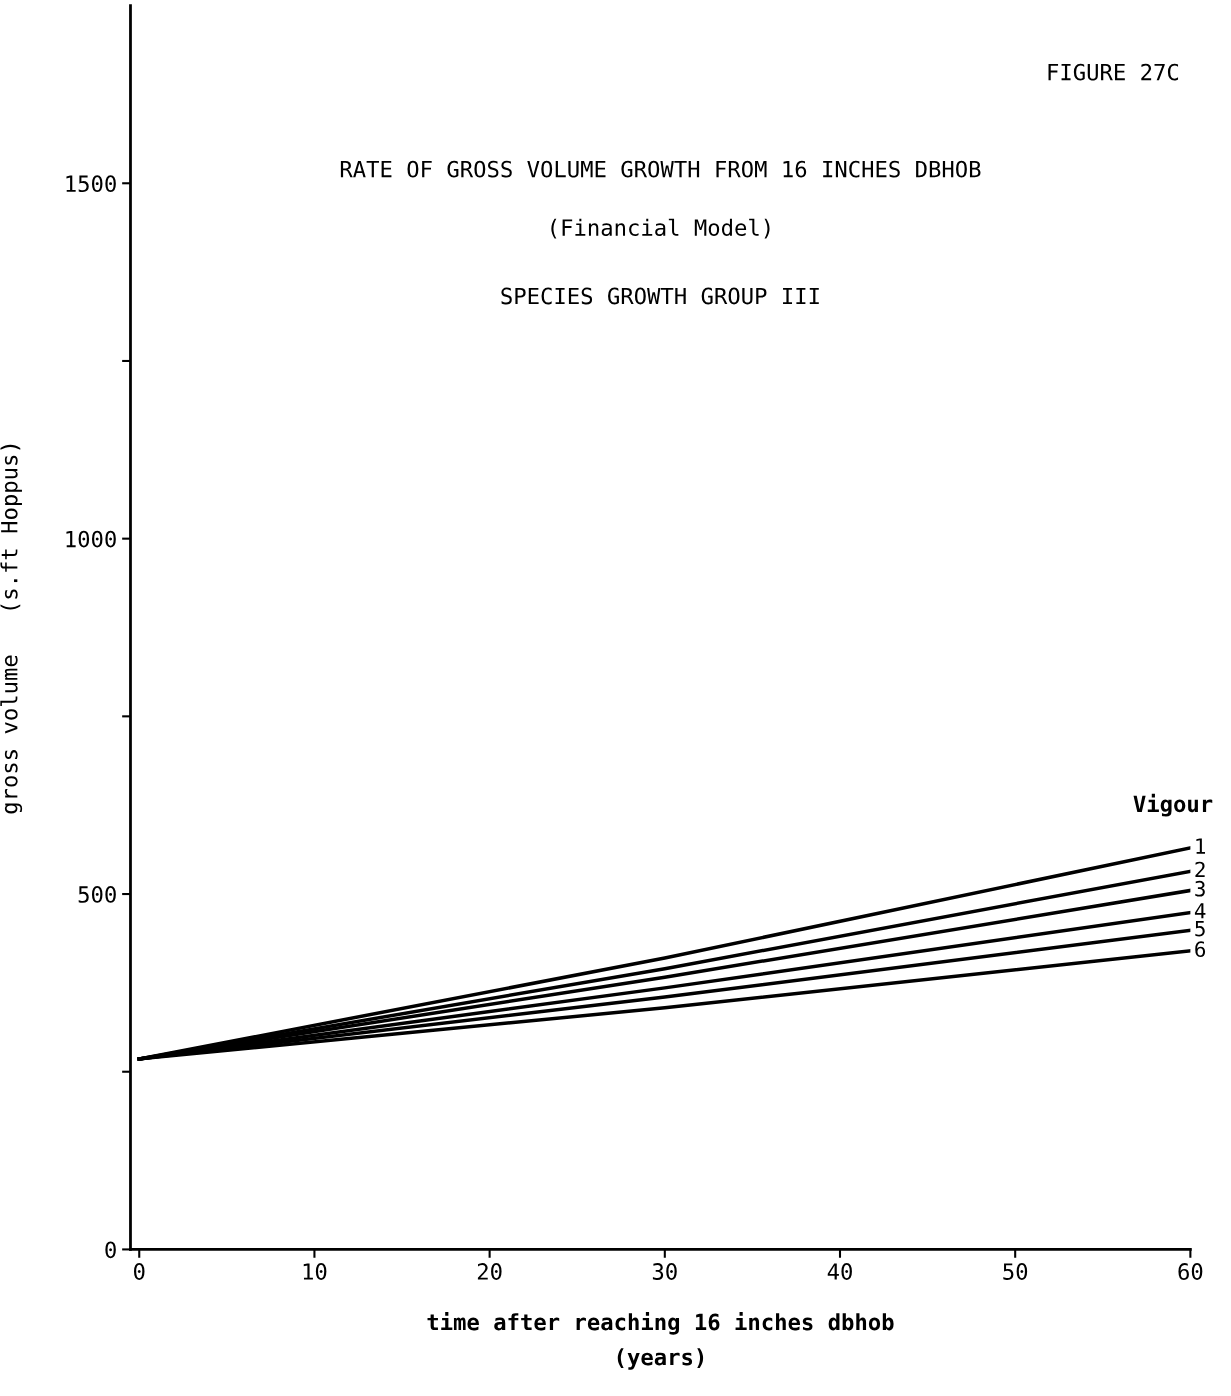  I want to click on y-tick-label: 500, so click(97, 894).